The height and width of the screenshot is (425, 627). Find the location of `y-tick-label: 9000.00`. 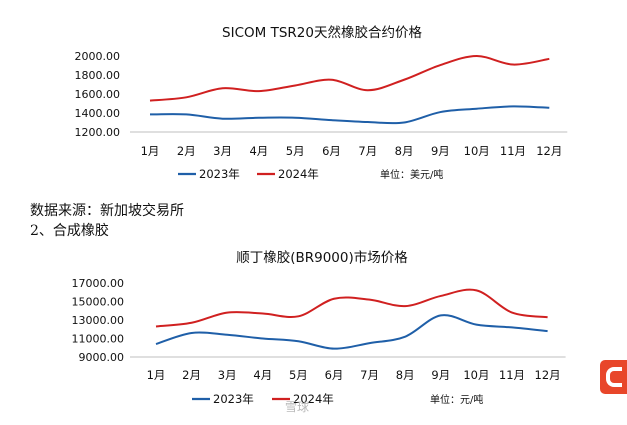

y-tick-label: 9000.00 is located at coordinates (102, 357).